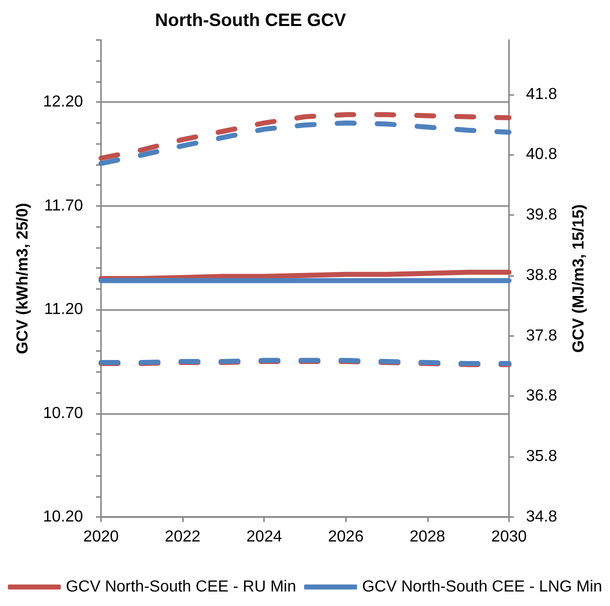 This screenshot has height=606, width=610. Describe the element at coordinates (542, 94) in the screenshot. I see `y2-tick-label: 41.8` at that location.